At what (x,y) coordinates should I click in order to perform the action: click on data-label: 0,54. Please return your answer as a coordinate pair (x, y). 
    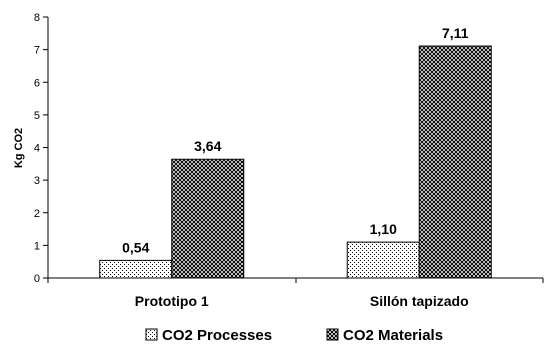
    Looking at the image, I should click on (135, 247).